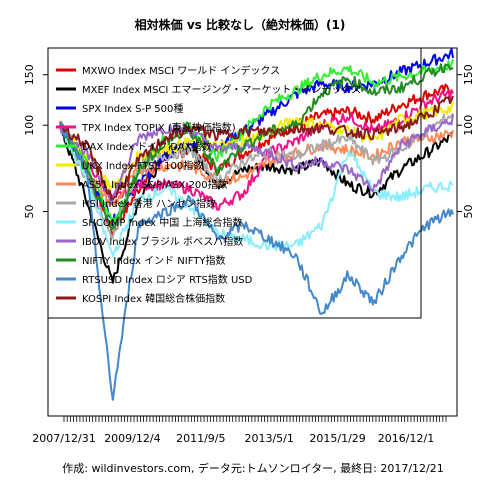 The image size is (480, 480). I want to click on legend-item: RTSUSD Index ロシア RTS指数 USD, so click(167, 279).